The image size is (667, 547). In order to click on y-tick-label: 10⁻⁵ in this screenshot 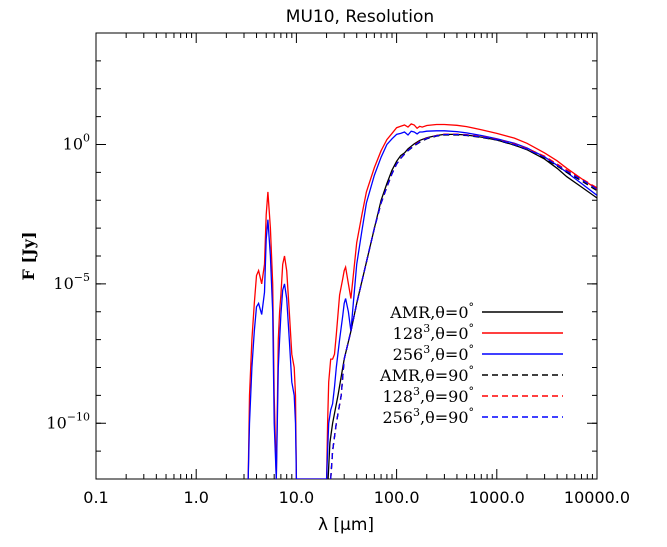, I will do `click(71, 282)`.